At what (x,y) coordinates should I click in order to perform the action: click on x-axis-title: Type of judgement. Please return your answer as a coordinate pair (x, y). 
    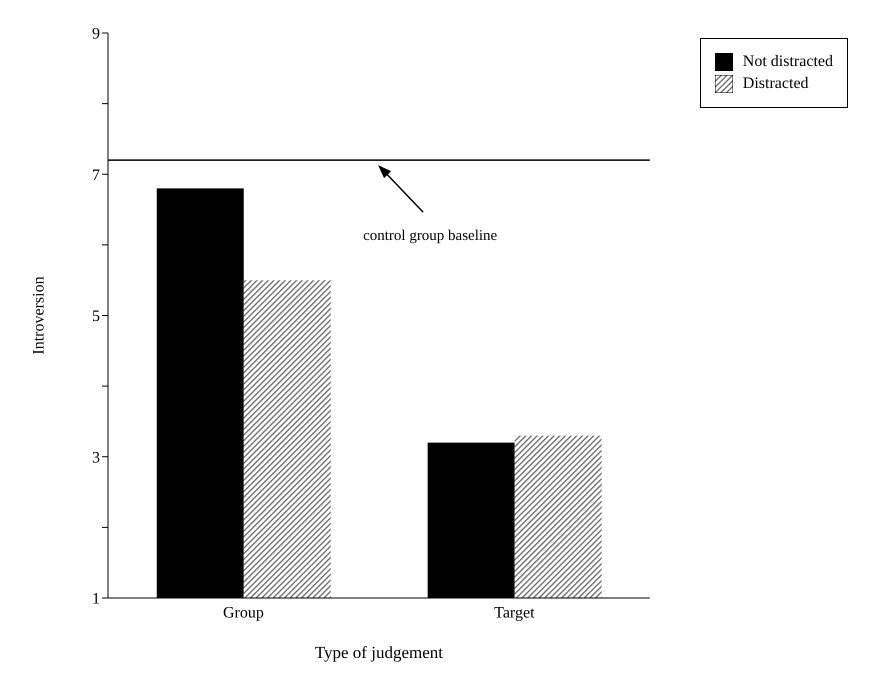
    Looking at the image, I should click on (379, 652).